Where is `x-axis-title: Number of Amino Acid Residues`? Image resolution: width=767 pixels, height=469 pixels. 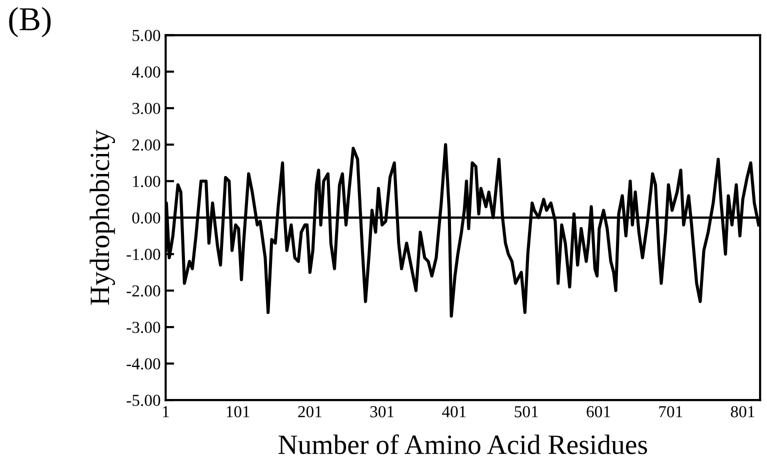
x-axis-title: Number of Amino Acid Residues is located at coordinates (463, 444).